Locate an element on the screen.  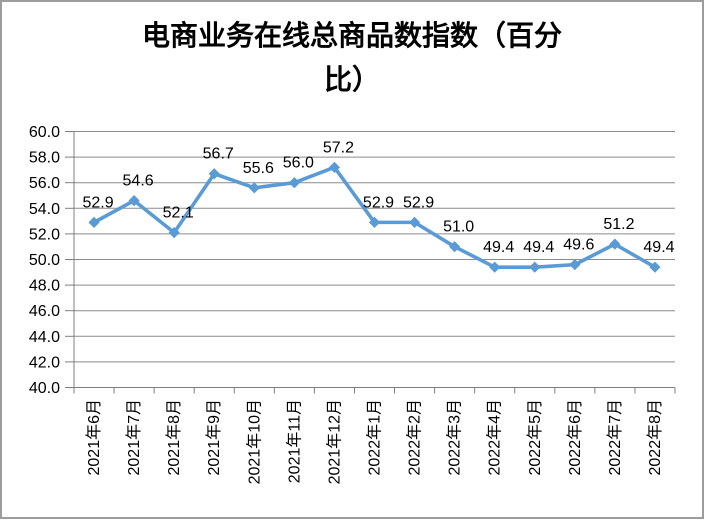
x-tick-label: 2022年6月 is located at coordinates (575, 437).